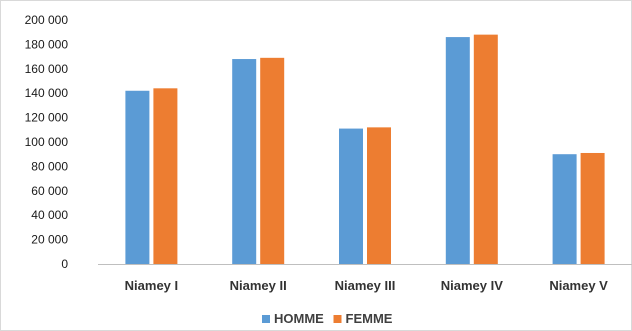 This screenshot has width=632, height=331. What do you see at coordinates (47, 118) in the screenshot?
I see `y-tick-label: 120 000` at bounding box center [47, 118].